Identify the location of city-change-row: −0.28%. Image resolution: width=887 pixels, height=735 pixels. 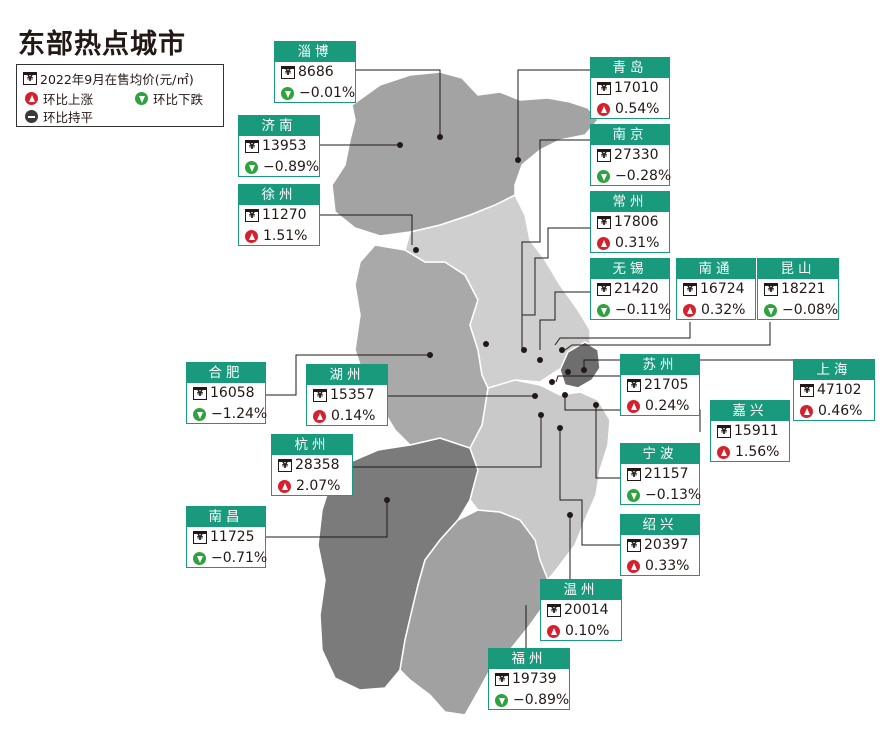
(631, 176).